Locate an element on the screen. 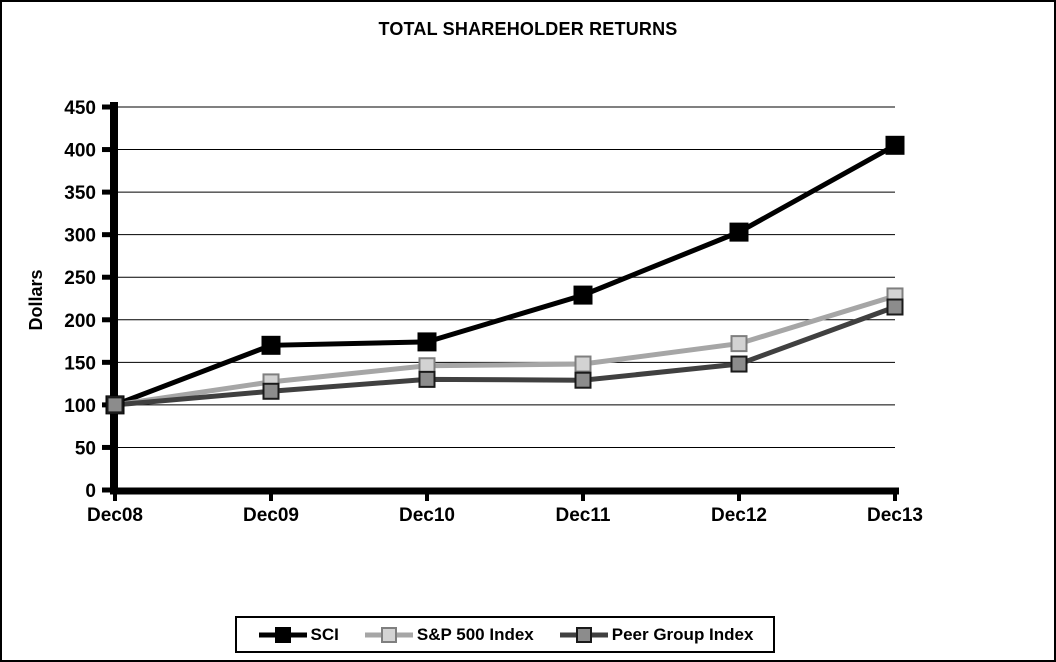 The height and width of the screenshot is (662, 1056). legend-item-peer-group: Peer Group Index is located at coordinates (656, 634).